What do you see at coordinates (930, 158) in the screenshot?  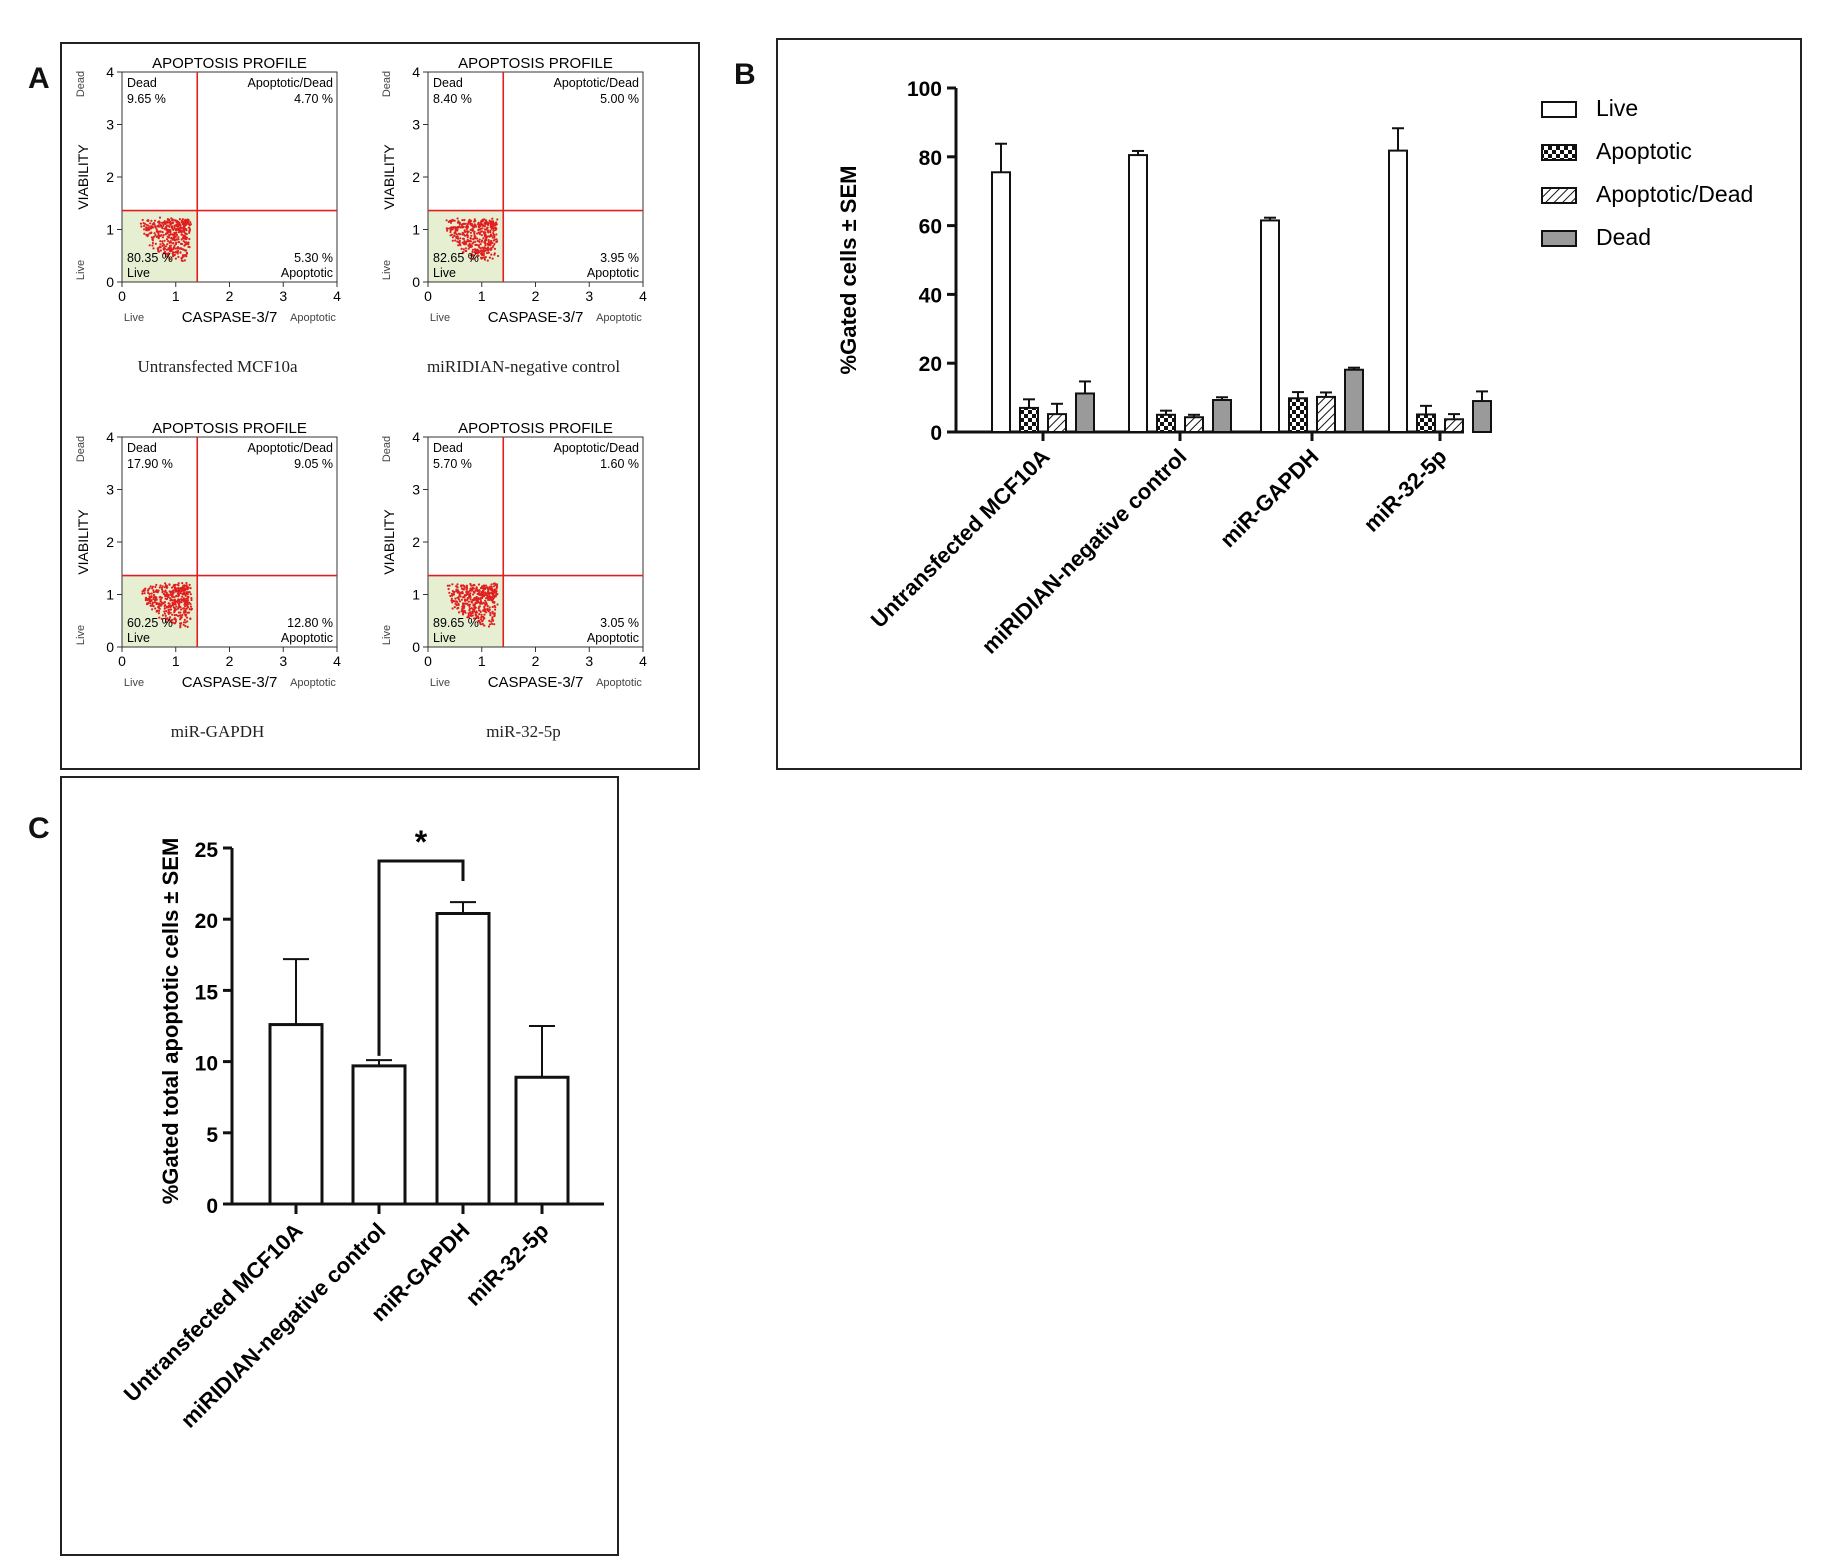 I see `y-tick-label: 80` at bounding box center [930, 158].